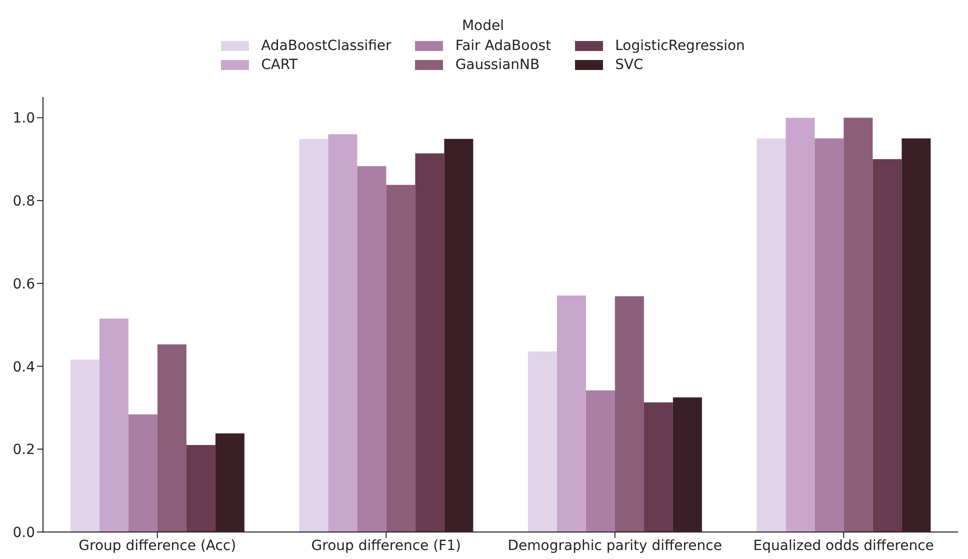 Image resolution: width=968 pixels, height=559 pixels. What do you see at coordinates (386, 546) in the screenshot?
I see `x-tick-label: Group difference (F1)` at bounding box center [386, 546].